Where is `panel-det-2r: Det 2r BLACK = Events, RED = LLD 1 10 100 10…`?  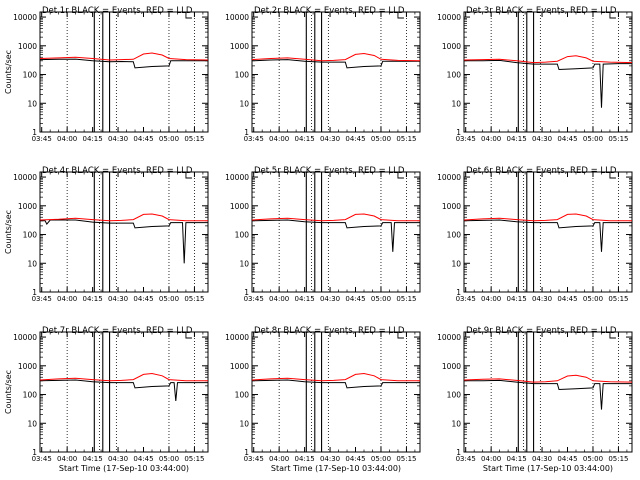 panel-det-2r: Det 2r BLACK = Events, RED = LLD 1 10 100 10… is located at coordinates (323, 74).